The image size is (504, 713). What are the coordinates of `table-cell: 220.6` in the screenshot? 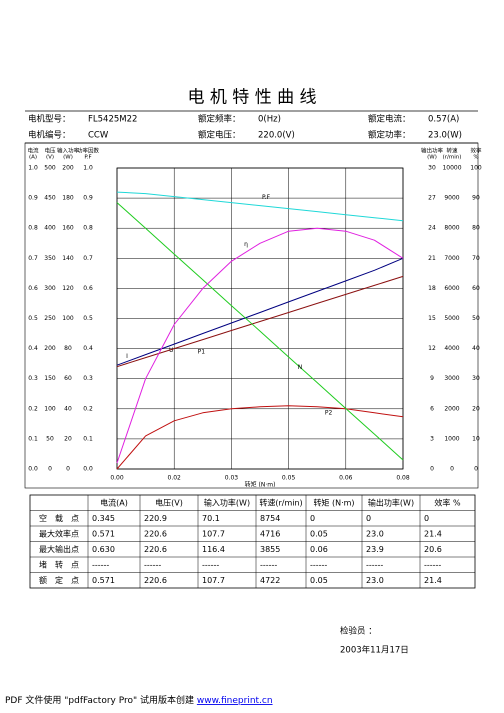 It's located at (155, 580).